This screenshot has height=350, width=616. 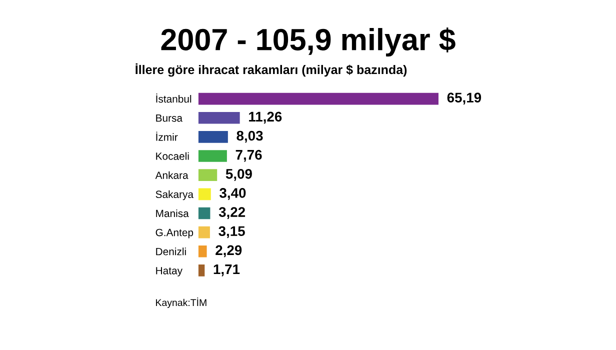 I want to click on data-label: 5,09, so click(x=239, y=174).